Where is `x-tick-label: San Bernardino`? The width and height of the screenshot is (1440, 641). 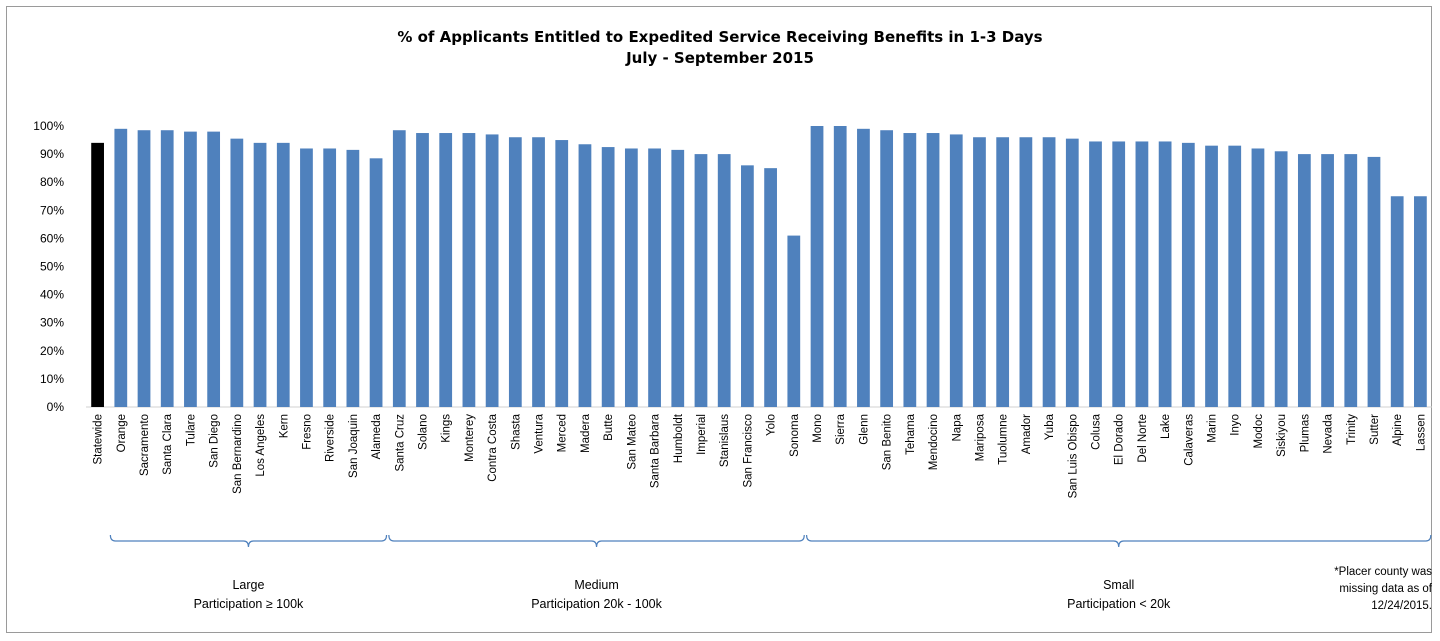
x-tick-label: San Bernardino is located at coordinates (238, 454).